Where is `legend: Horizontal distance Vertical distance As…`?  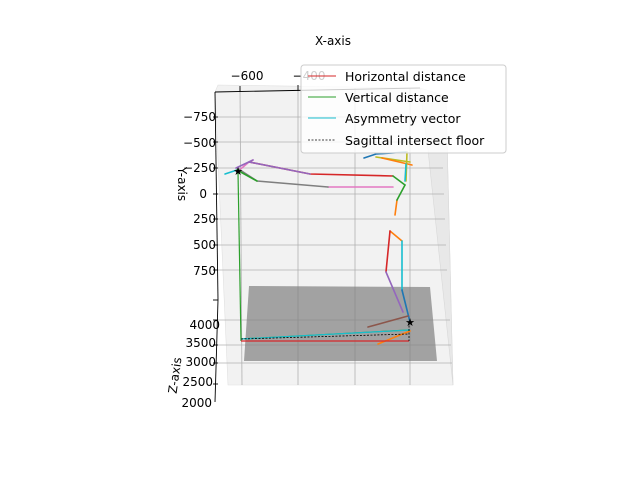
legend: Horizontal distance Vertical distance As… is located at coordinates (403, 109).